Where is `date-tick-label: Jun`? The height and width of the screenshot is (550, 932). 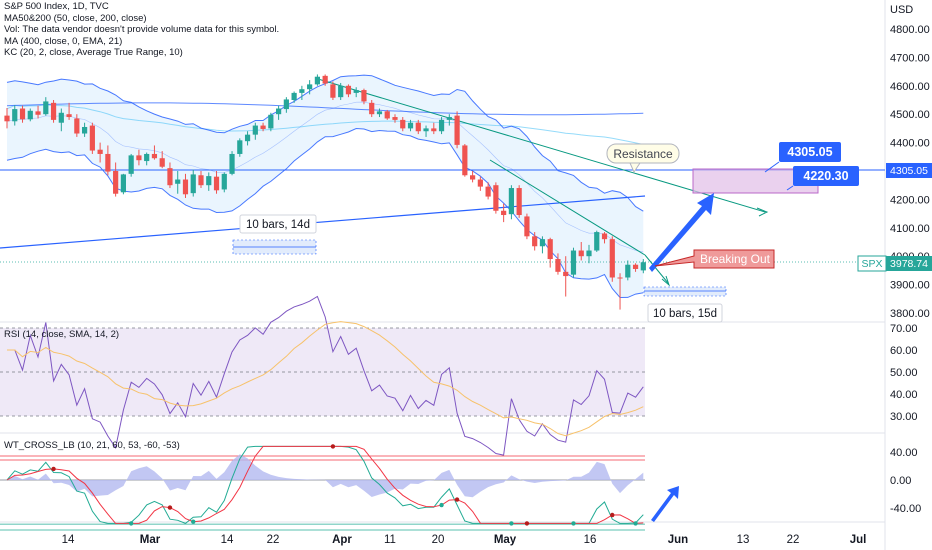 date-tick-label: Jun is located at coordinates (678, 540).